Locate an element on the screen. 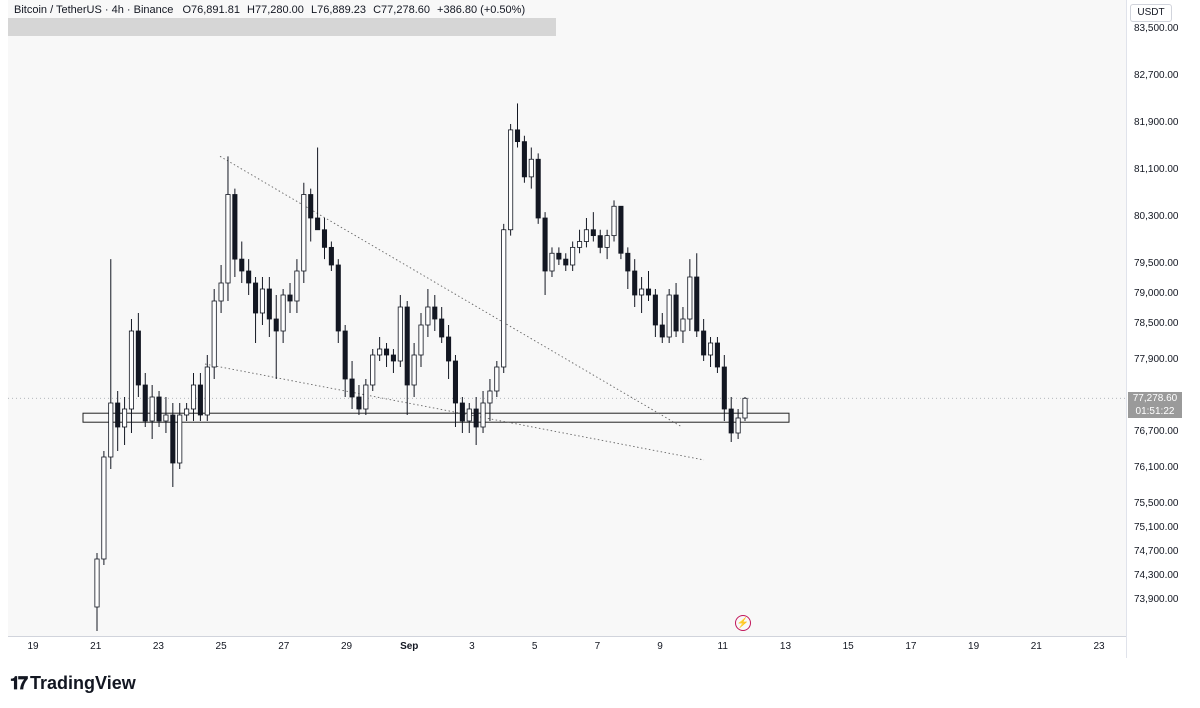 The image size is (1200, 708). time-tick-label: 11 is located at coordinates (722, 646).